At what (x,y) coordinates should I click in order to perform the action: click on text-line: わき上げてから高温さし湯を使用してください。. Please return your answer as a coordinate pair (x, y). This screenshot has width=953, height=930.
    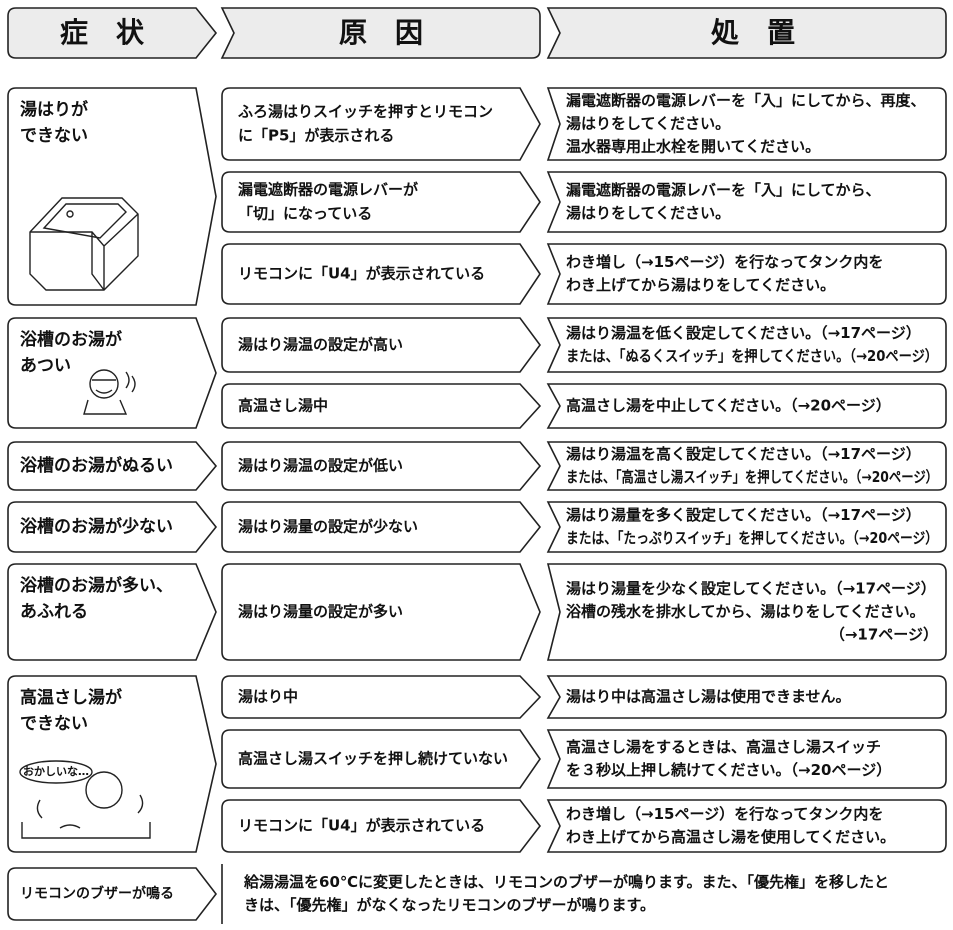
    Looking at the image, I should click on (730, 837).